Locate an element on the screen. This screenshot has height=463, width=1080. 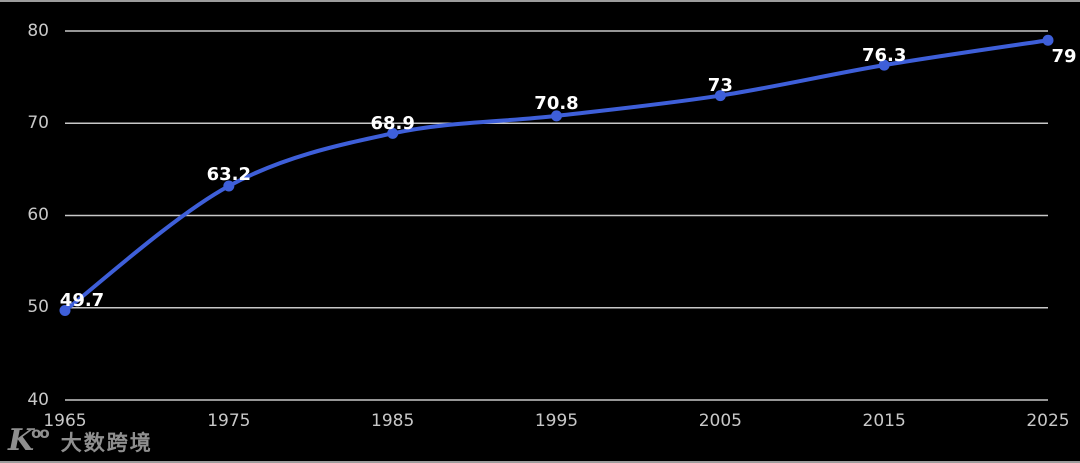
data-point-label: 79 is located at coordinates (1064, 57).